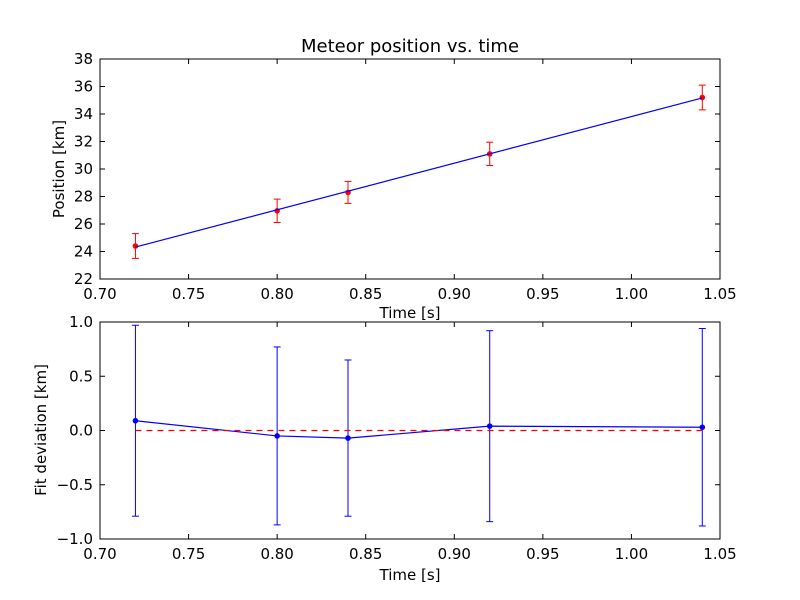 This screenshot has height=600, width=800. Describe the element at coordinates (365, 294) in the screenshot. I see `position-x-tick-label: 0.85` at that location.